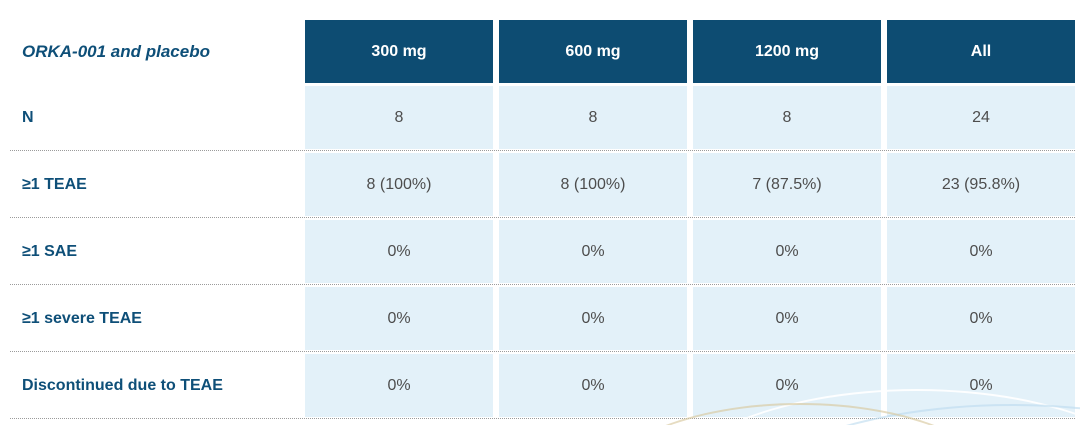 This screenshot has width=1080, height=425. What do you see at coordinates (82, 318) in the screenshot?
I see `row-label: ≥1 severe TEAE` at bounding box center [82, 318].